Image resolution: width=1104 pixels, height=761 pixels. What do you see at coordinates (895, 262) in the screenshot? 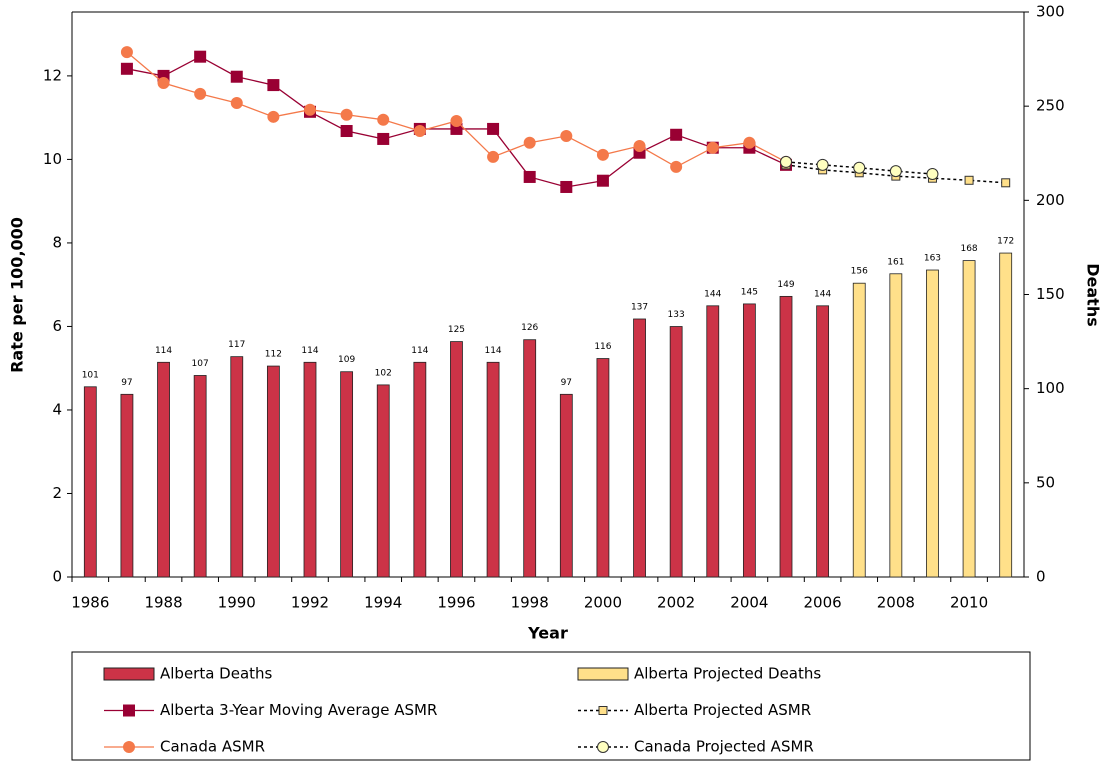
I see `value-label: 161` at bounding box center [895, 262].